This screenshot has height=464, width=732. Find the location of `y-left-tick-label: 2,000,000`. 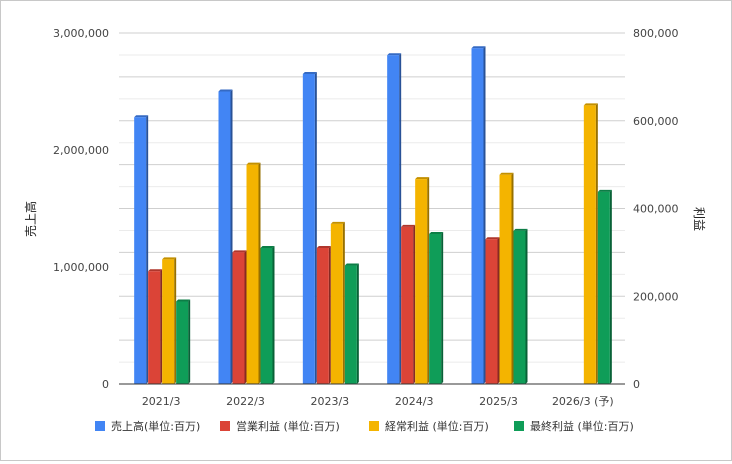

y-left-tick-label: 2,000,000 is located at coordinates (81, 150).